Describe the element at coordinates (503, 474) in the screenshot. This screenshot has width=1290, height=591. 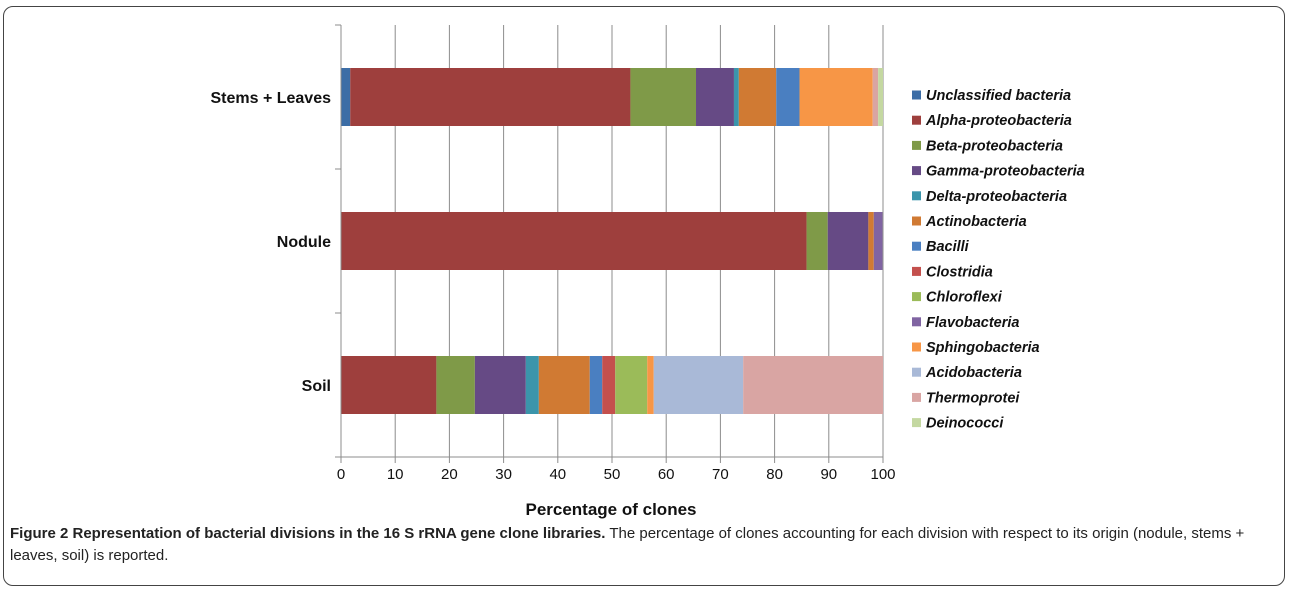
I see `x-tick-label: 30` at that location.